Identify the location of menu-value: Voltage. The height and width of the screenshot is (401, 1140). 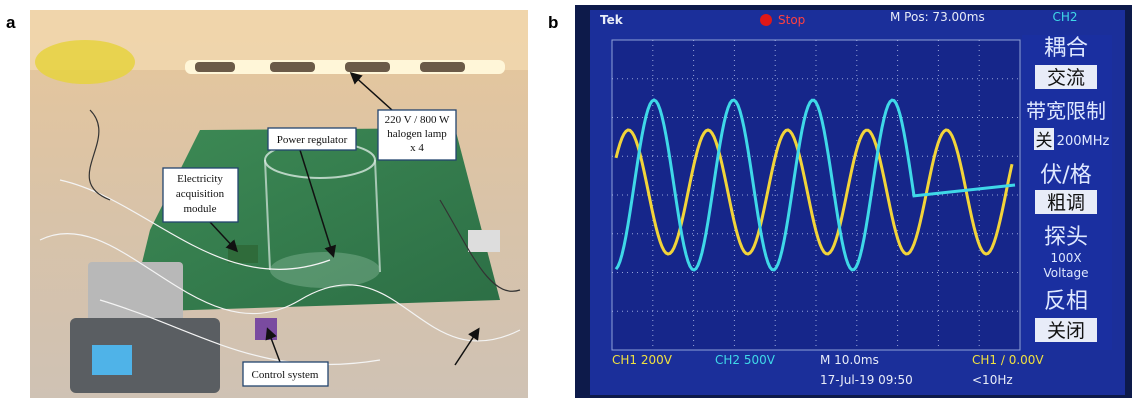
(1065, 273).